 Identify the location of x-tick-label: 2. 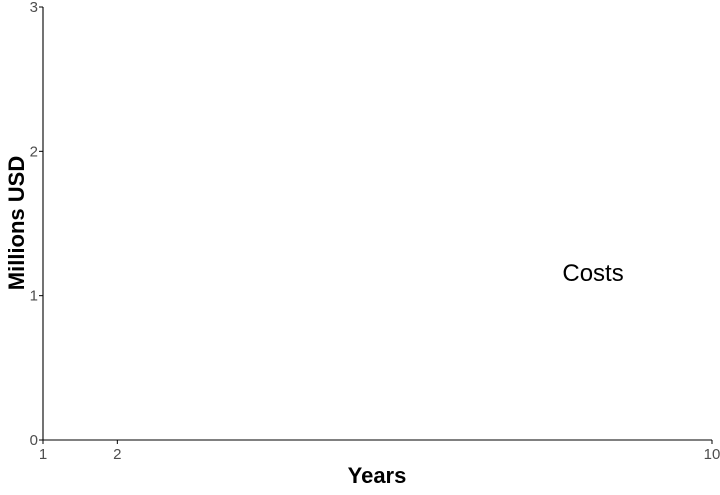
(117, 454).